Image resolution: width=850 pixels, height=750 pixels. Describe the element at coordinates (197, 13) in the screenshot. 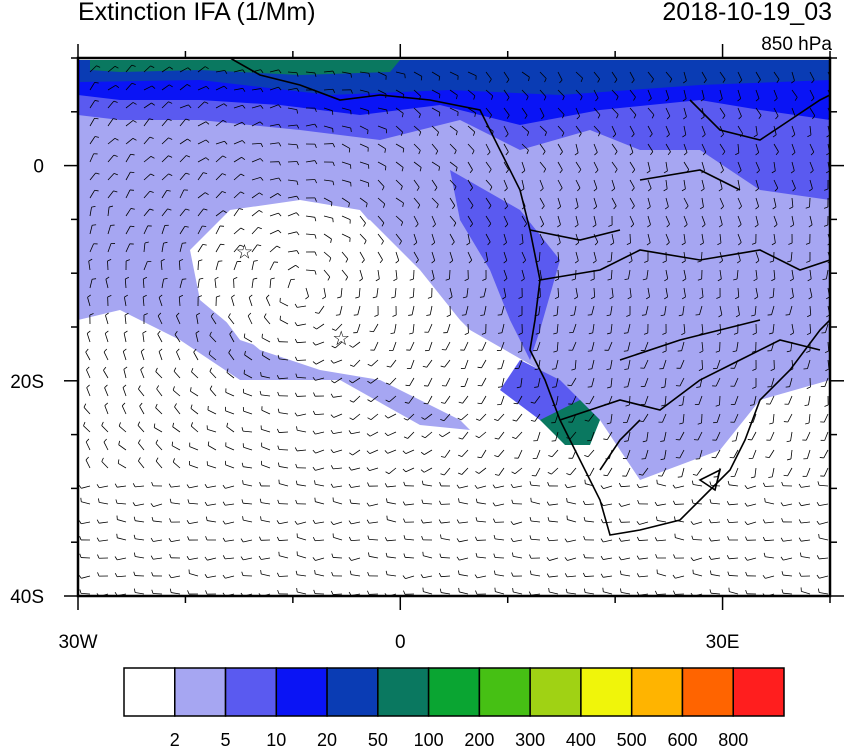

I see `map-title: Extinction IFA (1/Mm)` at that location.